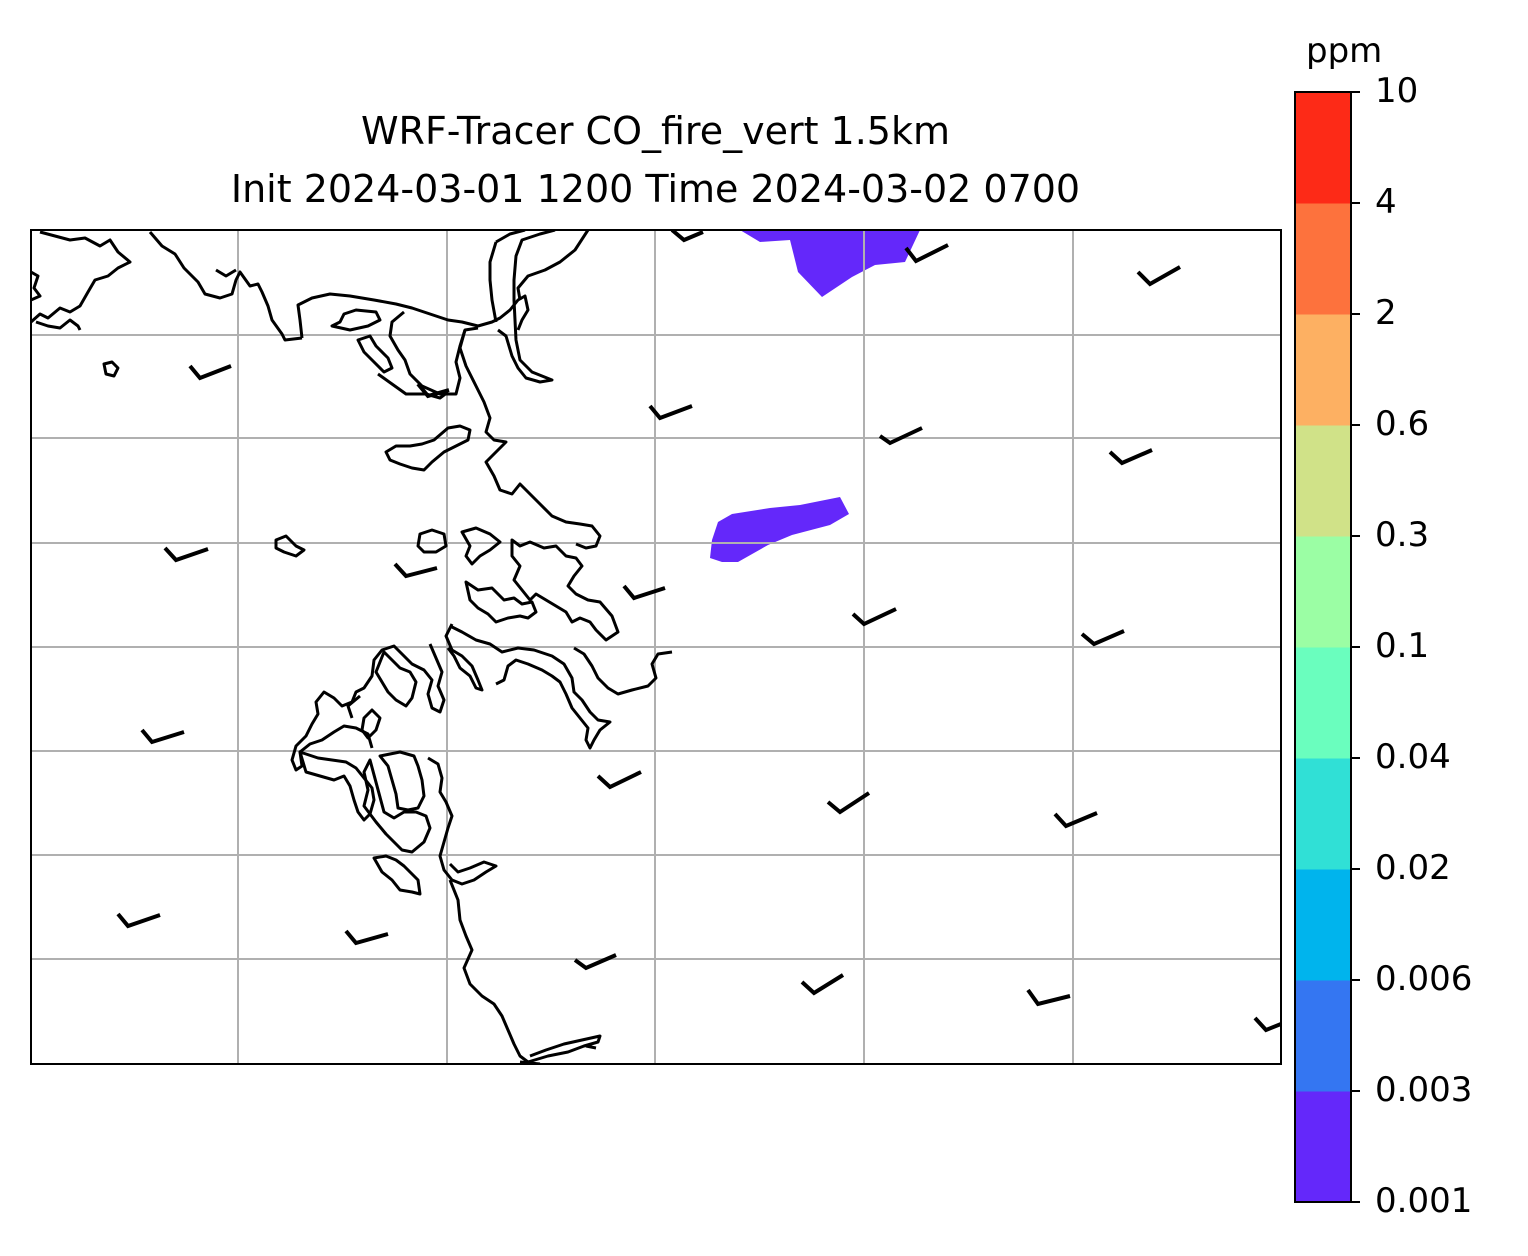 Image resolution: width=1528 pixels, height=1256 pixels. Describe the element at coordinates (1413, 757) in the screenshot. I see `colorbar-tick-label: 0.04` at that location.